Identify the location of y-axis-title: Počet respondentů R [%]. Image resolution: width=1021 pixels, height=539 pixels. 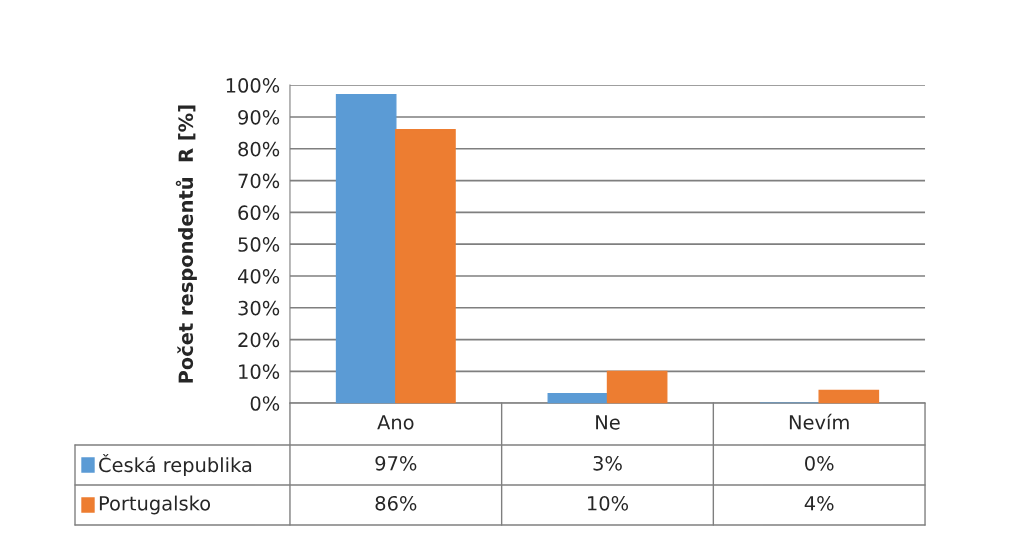
(186, 244).